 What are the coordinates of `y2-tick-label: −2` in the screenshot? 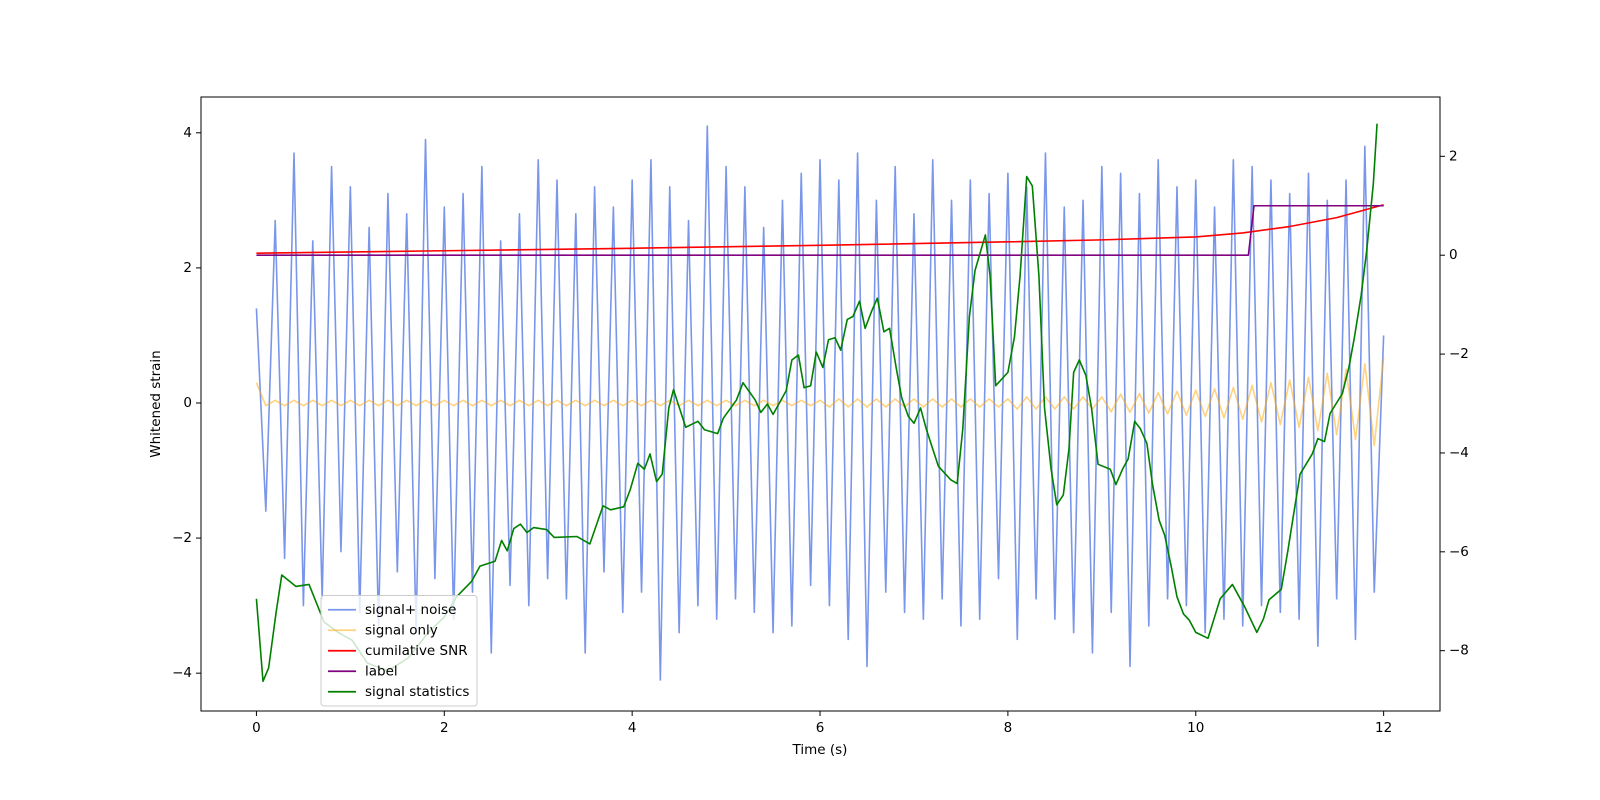 It's located at (1459, 354).